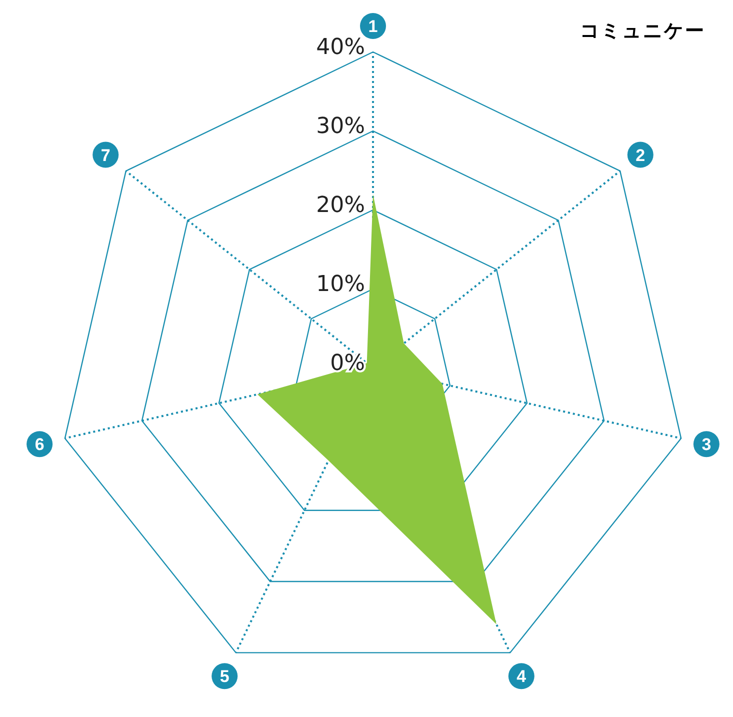  Describe the element at coordinates (225, 676) in the screenshot. I see `spoke-label: 5` at that location.